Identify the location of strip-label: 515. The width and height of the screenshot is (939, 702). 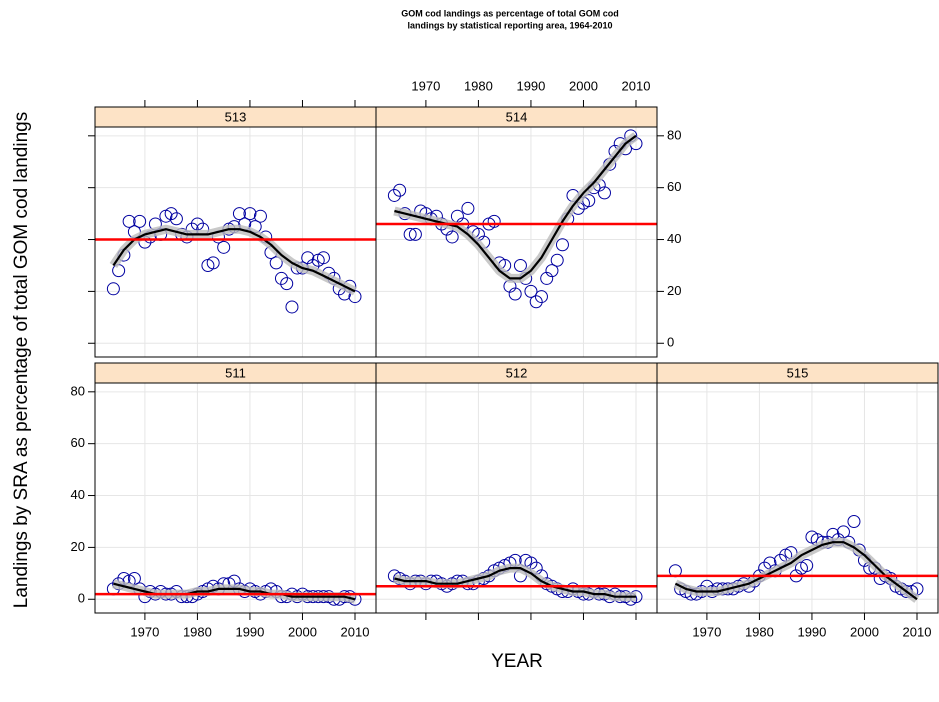
(798, 372).